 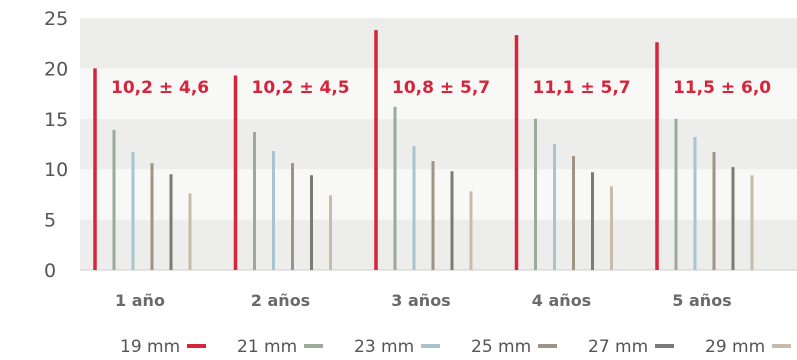 I want to click on y-tick-label: 25, so click(x=56, y=19).